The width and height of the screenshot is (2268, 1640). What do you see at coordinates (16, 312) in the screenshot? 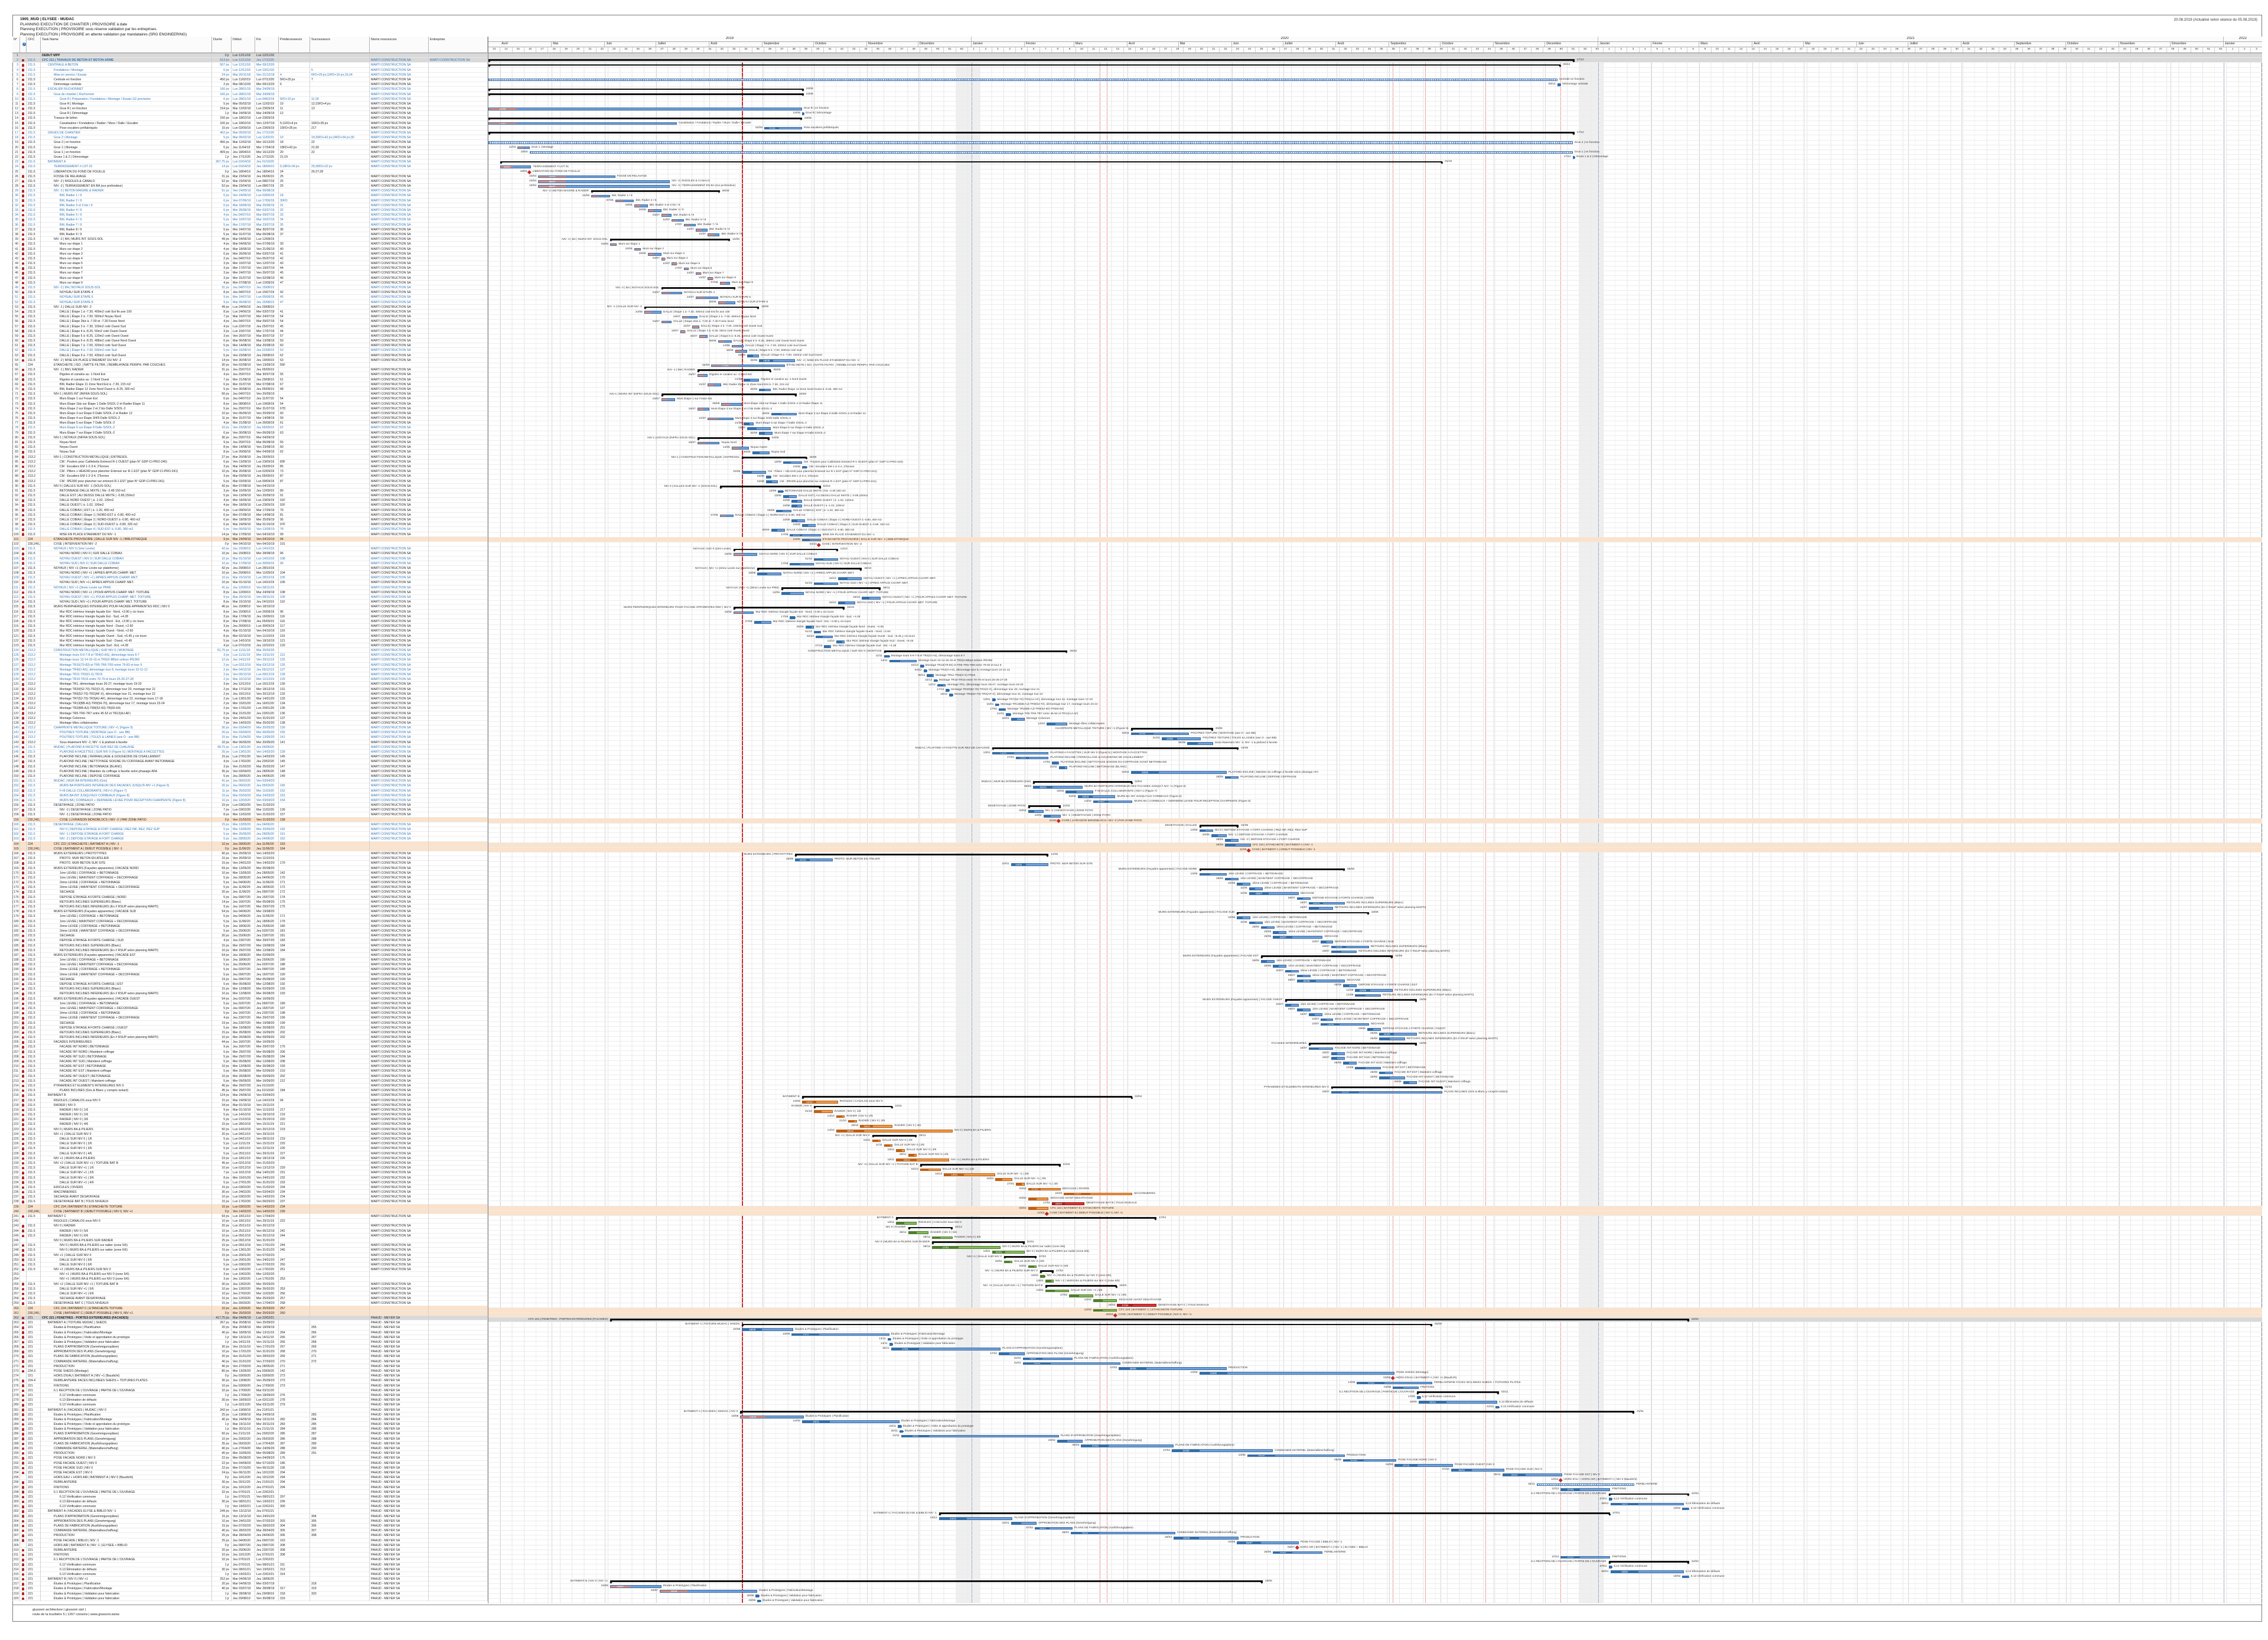
I see `cell-num: 54` at bounding box center [16, 312].